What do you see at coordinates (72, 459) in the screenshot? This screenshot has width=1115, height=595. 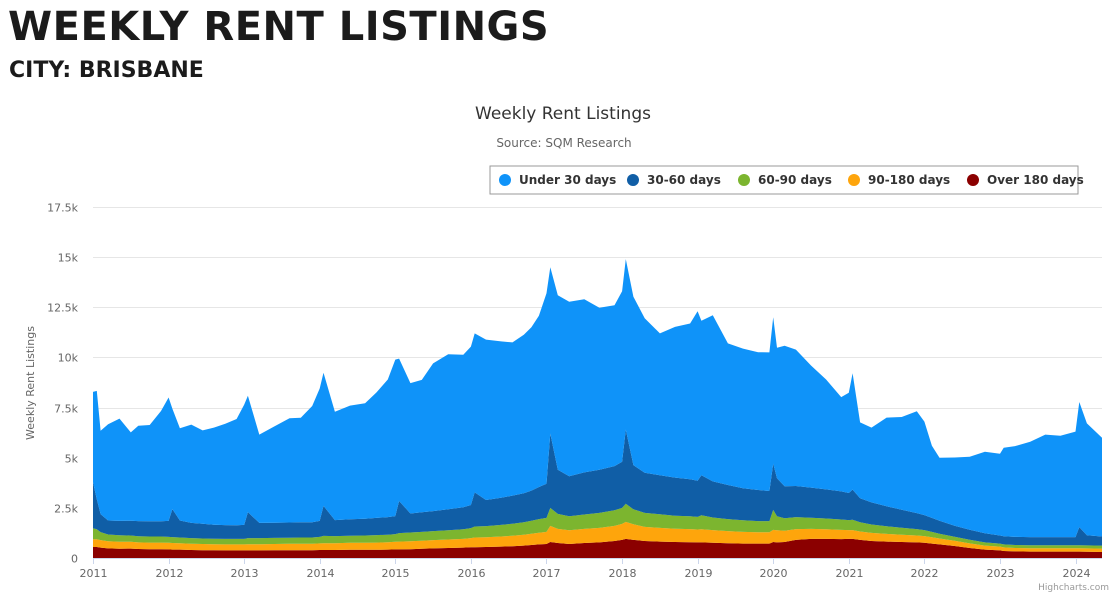 I see `y-tick-label: 5k` at bounding box center [72, 459].